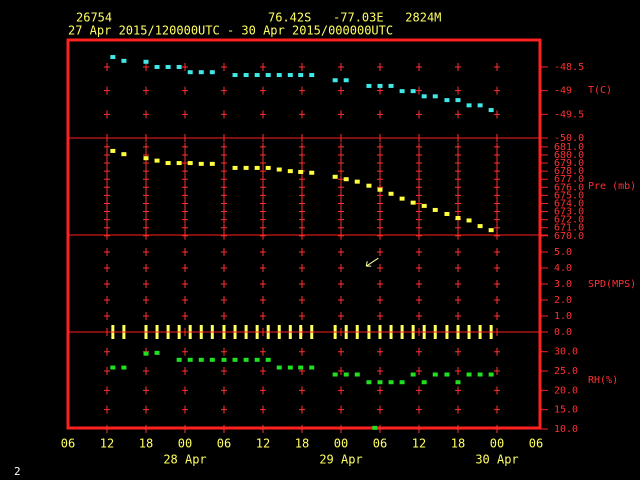 Image resolution: width=640 pixels, height=480 pixels. What do you see at coordinates (302, 444) in the screenshot?
I see `x-tick-label: 18` at bounding box center [302, 444].